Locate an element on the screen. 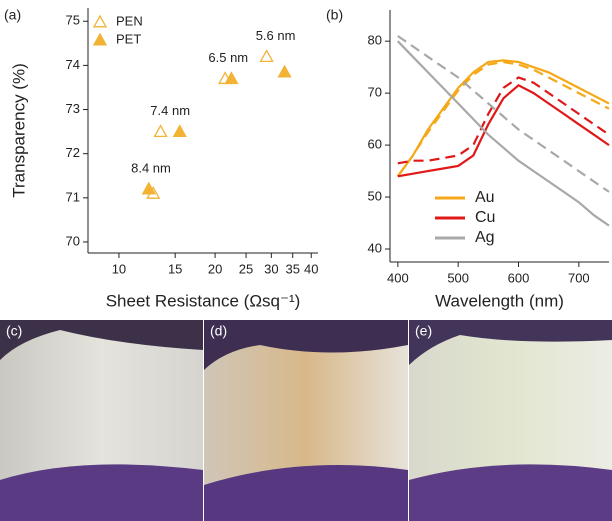 This screenshot has height=521, width=612. x-axis-label: Wavelength (nm) is located at coordinates (499, 300).